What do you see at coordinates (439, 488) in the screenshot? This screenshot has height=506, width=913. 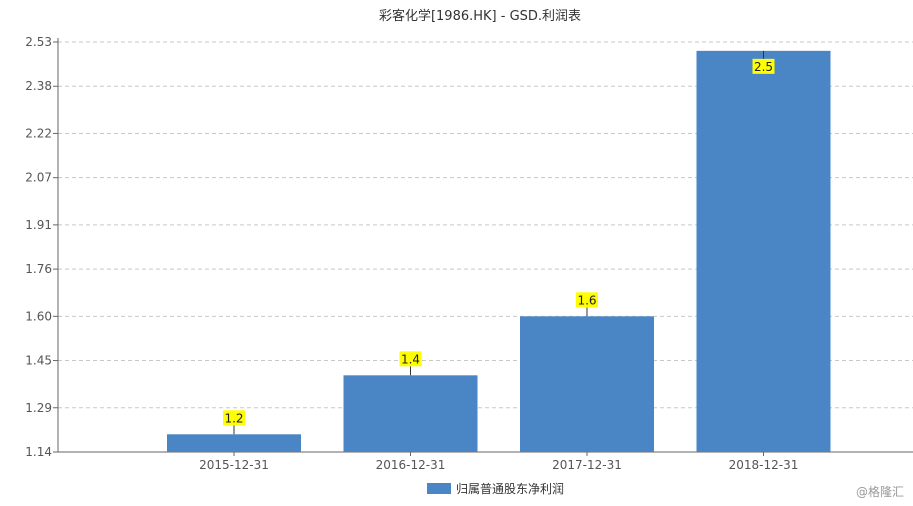 I see `legend-swatch` at bounding box center [439, 488].